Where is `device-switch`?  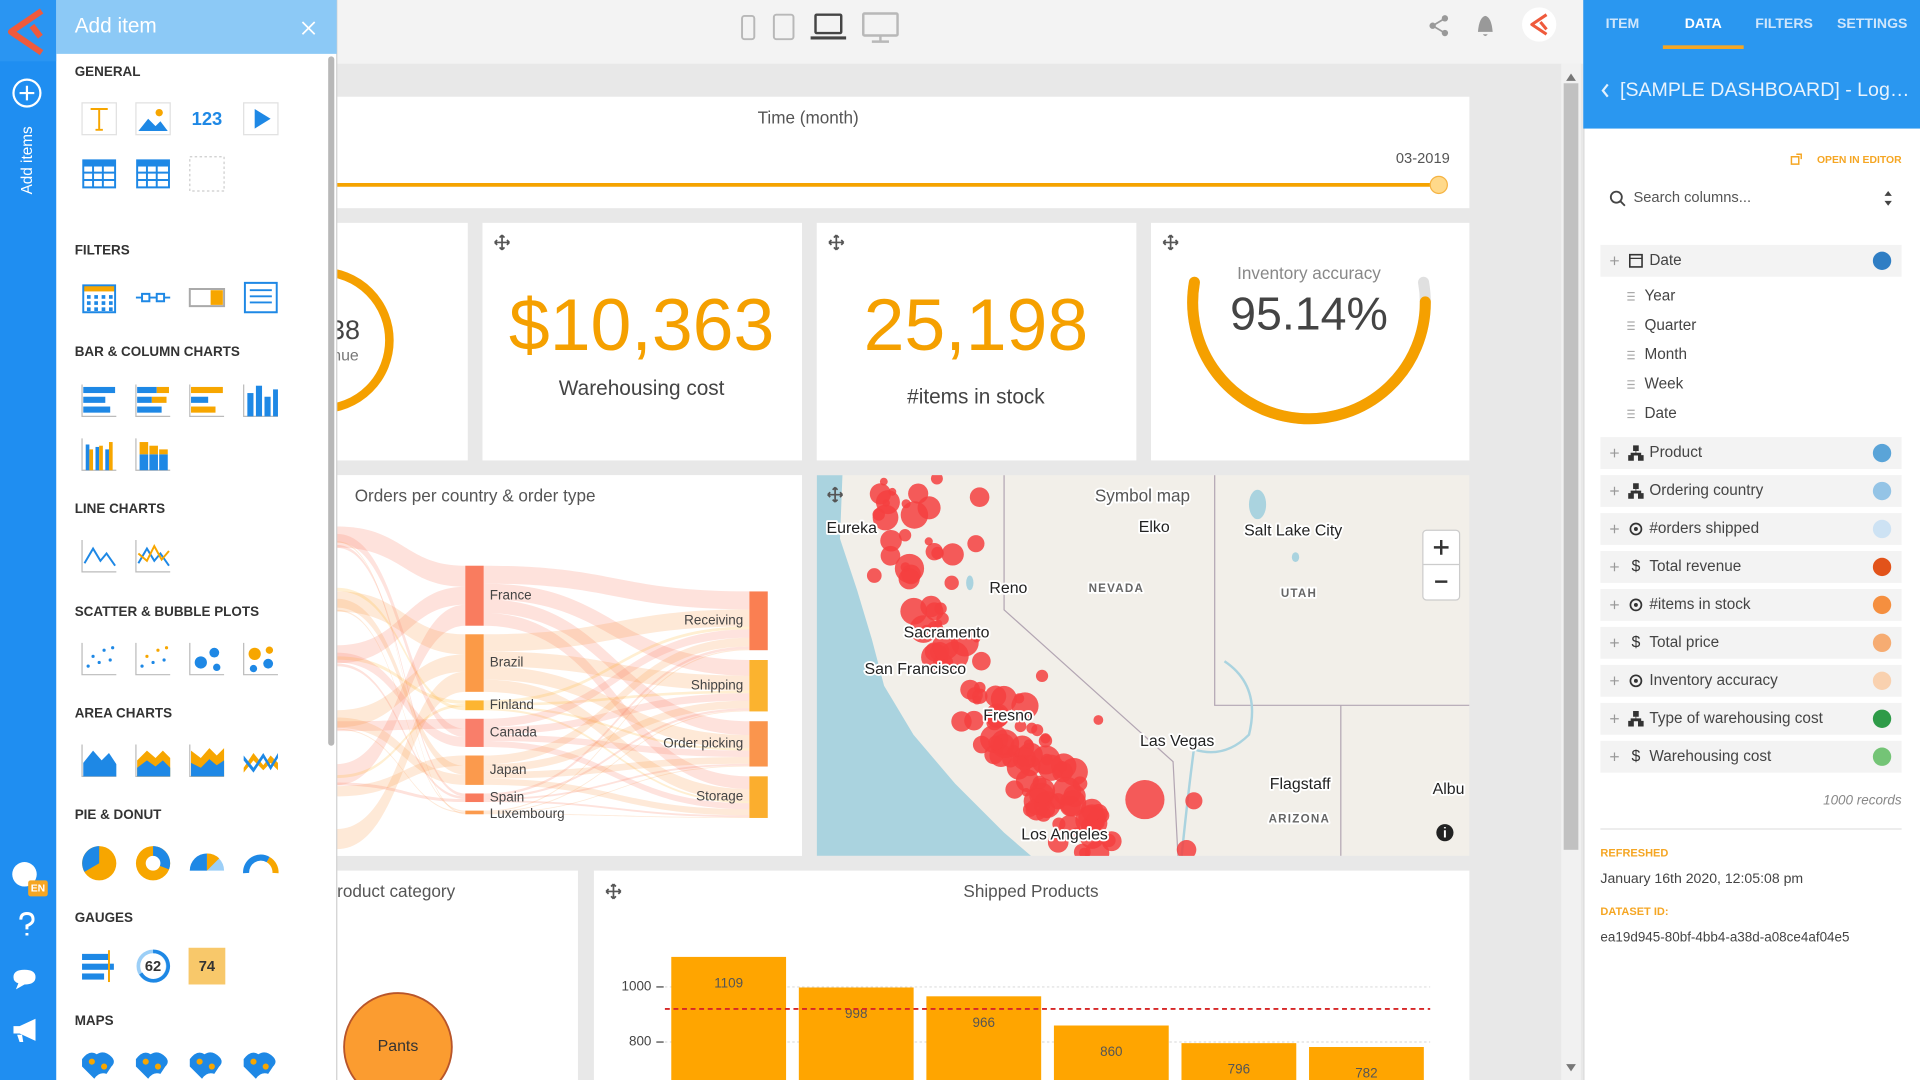 device-switch is located at coordinates (783, 27).